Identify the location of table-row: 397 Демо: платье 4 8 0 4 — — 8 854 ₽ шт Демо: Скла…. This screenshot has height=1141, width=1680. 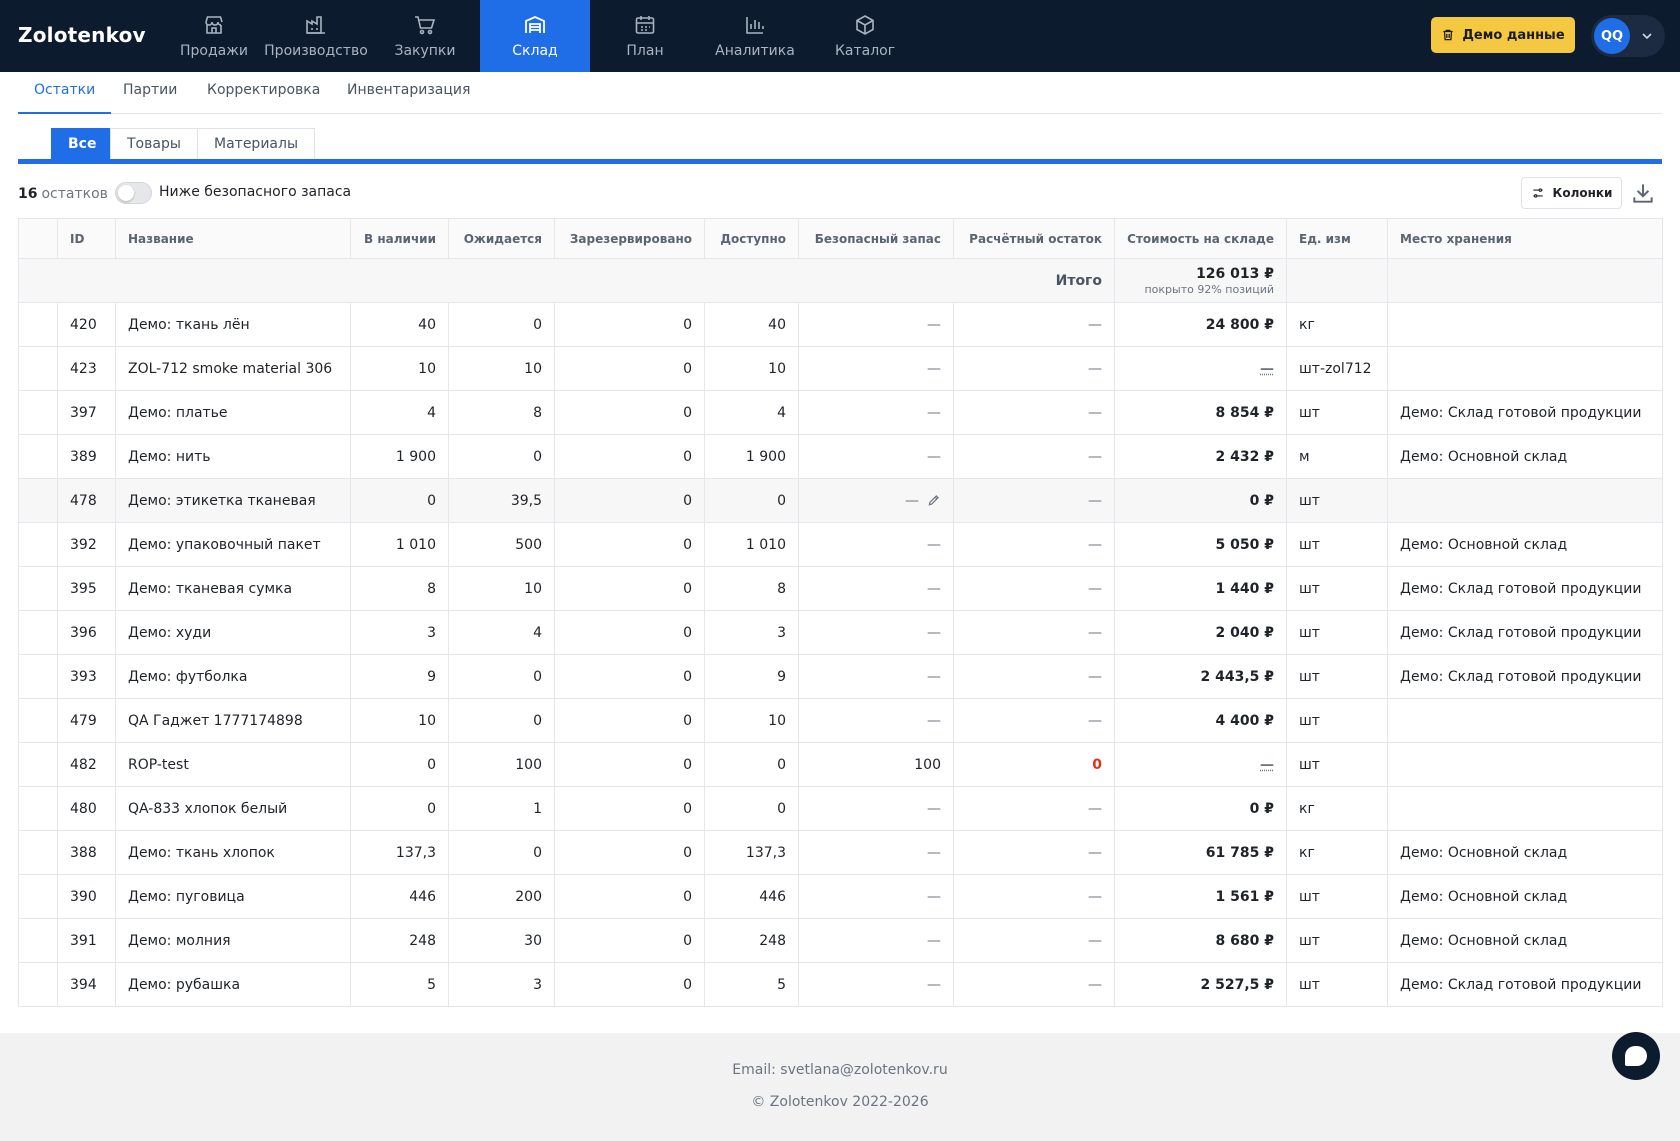
(840, 412).